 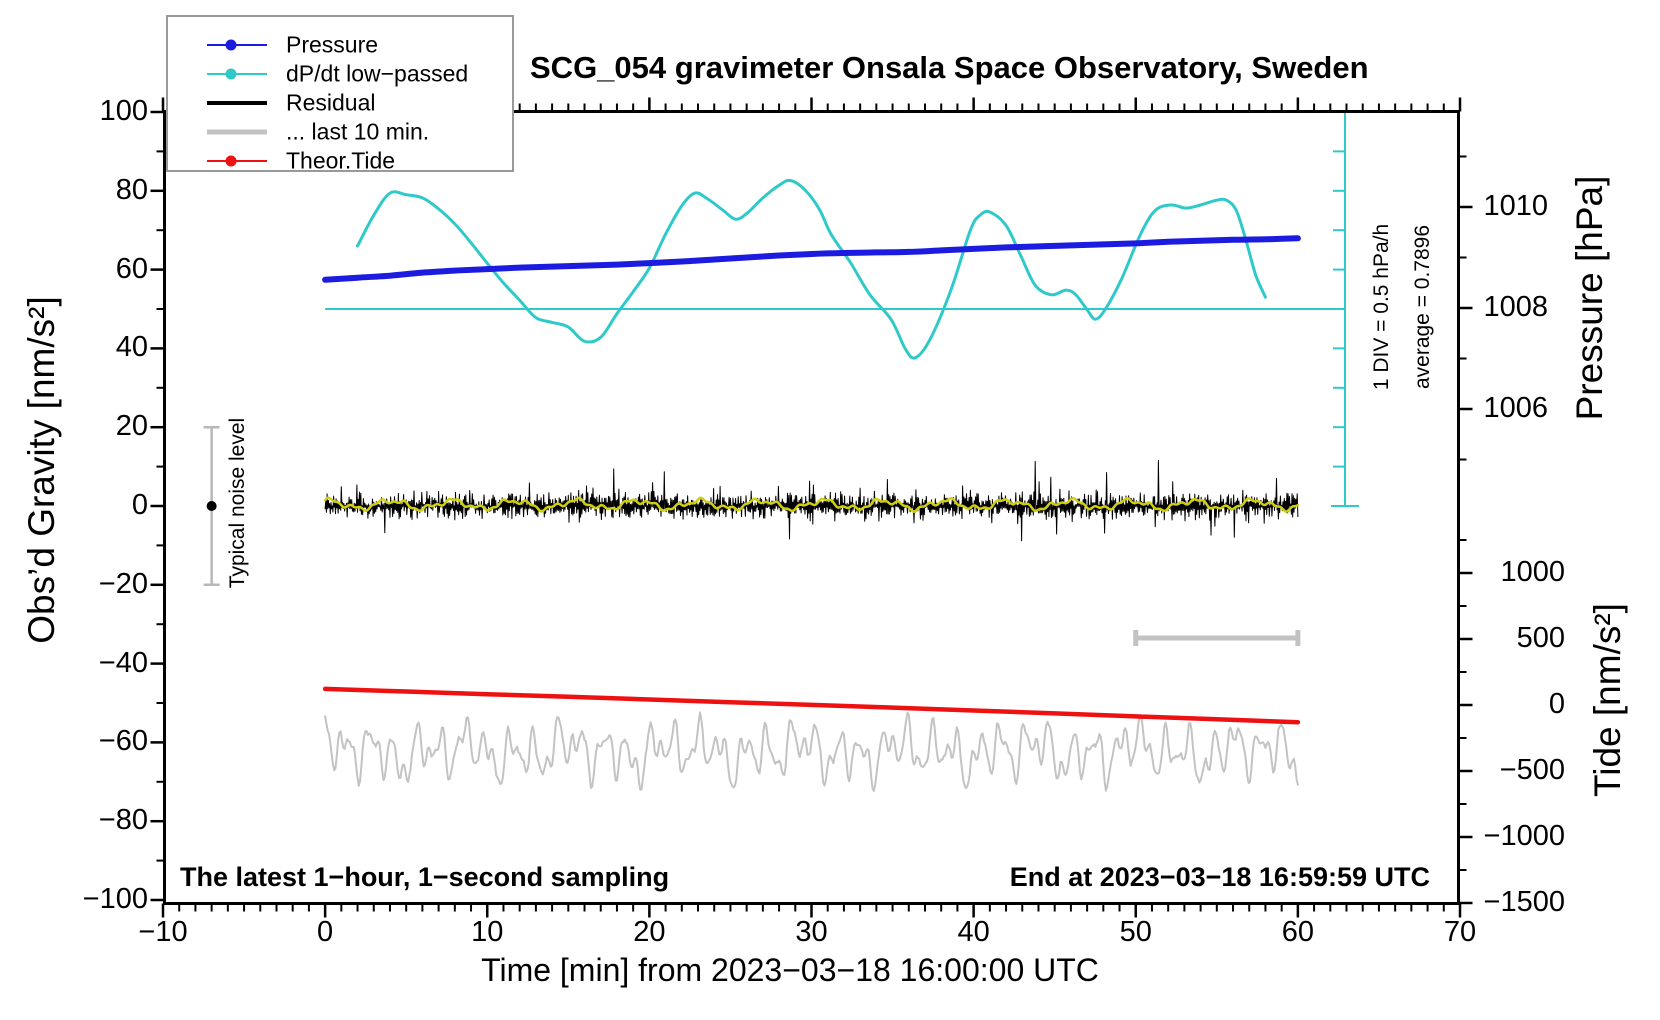 What do you see at coordinates (331, 102) in the screenshot?
I see `legend-item-label: Residual` at bounding box center [331, 102].